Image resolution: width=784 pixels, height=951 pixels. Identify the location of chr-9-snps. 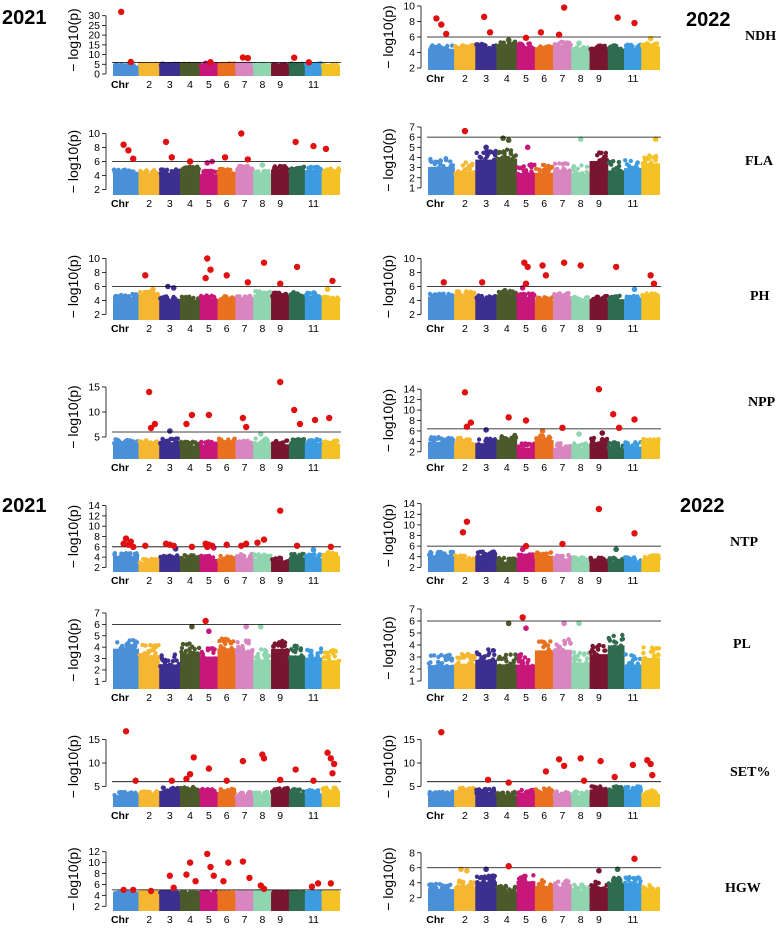
(280, 182).